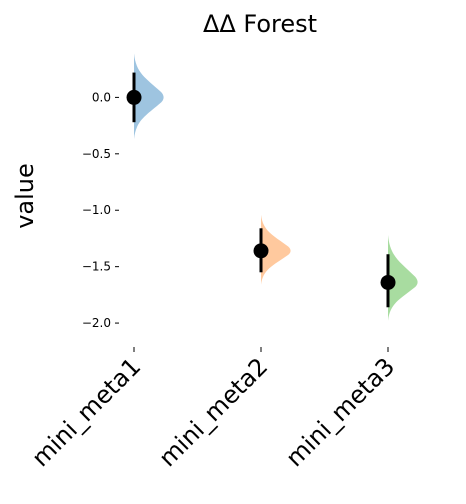 The width and height of the screenshot is (466, 504). What do you see at coordinates (261, 251) in the screenshot?
I see `estimate-point-mini_meta2` at bounding box center [261, 251].